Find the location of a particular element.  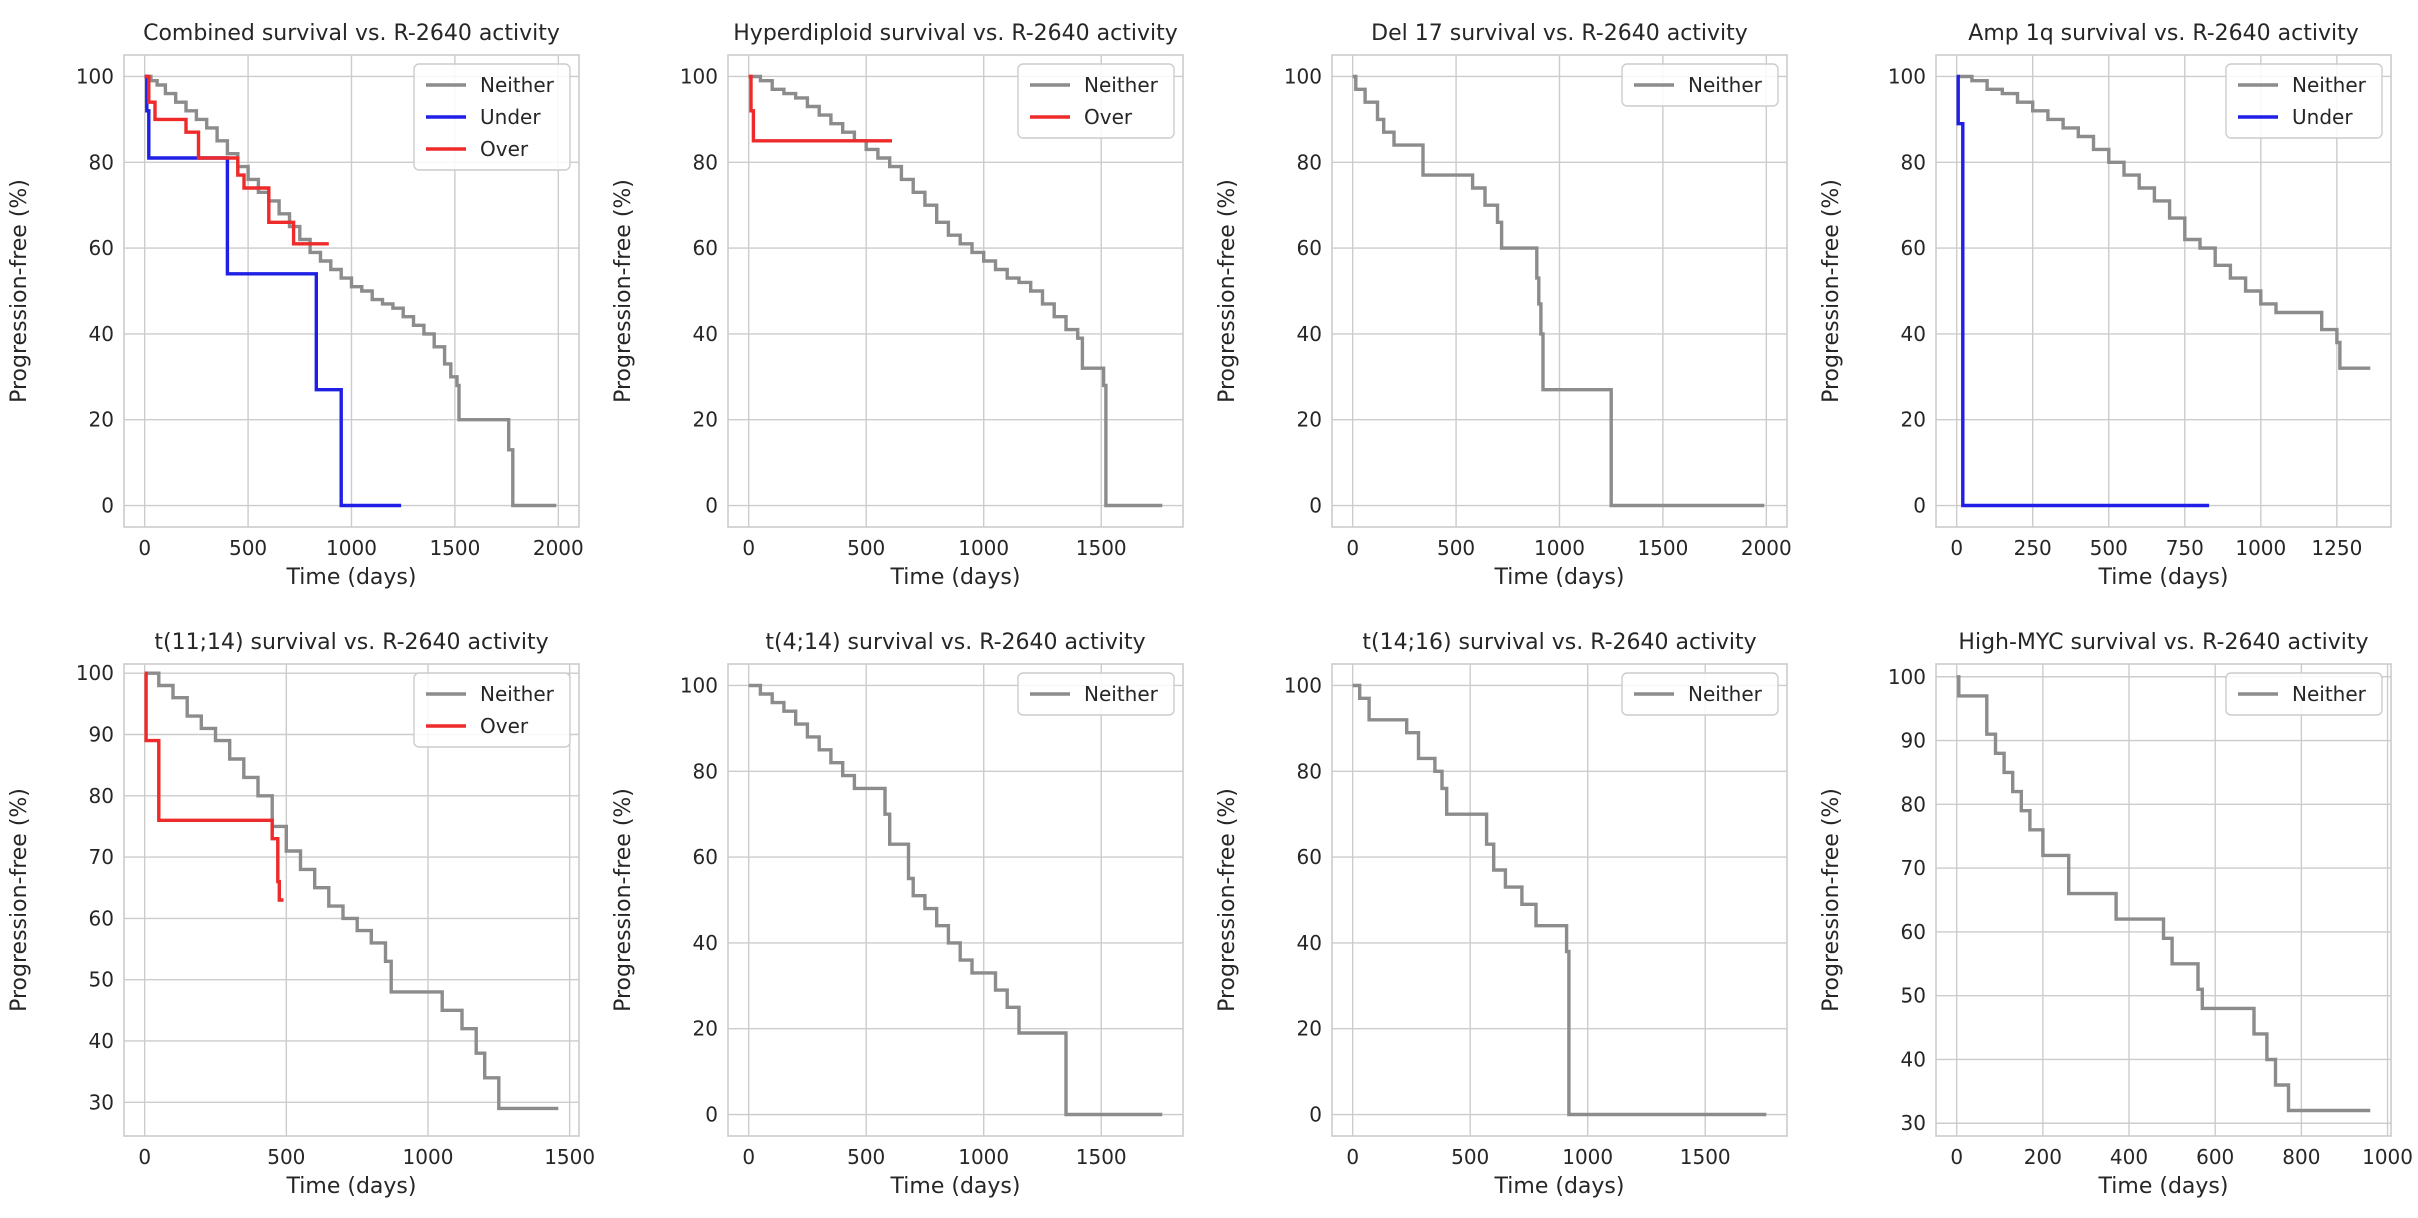

chart-title: Combined survival vs. R-2640 activity is located at coordinates (351, 33).